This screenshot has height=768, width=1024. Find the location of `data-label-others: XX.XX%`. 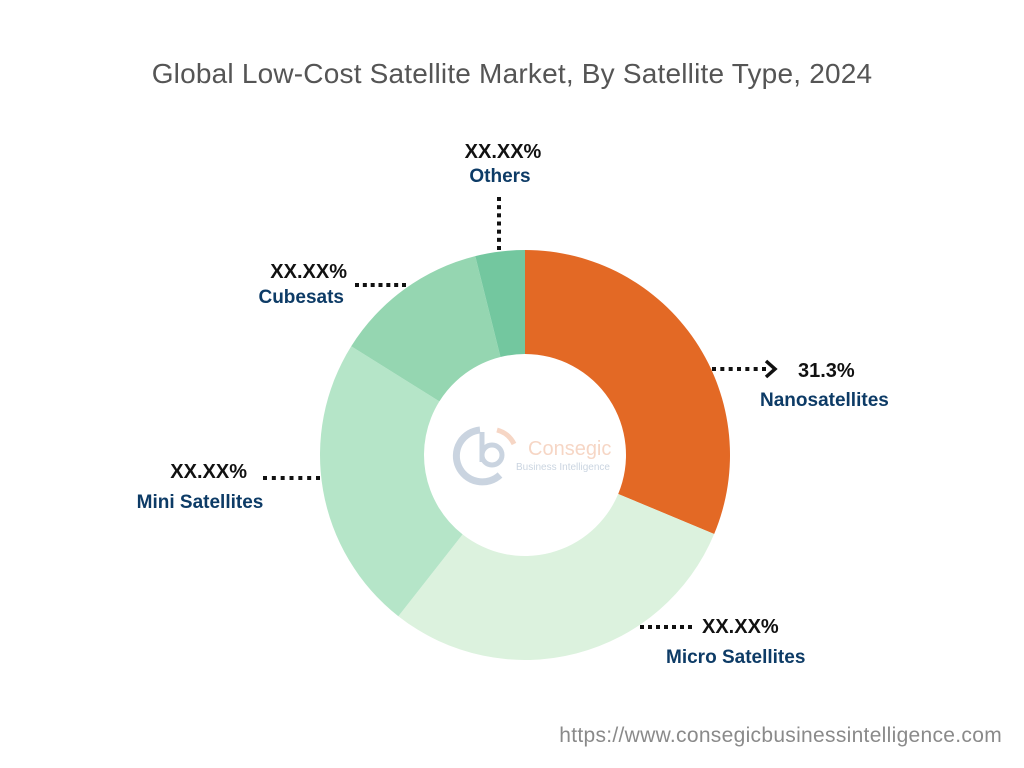

data-label-others: XX.XX% is located at coordinates (503, 152).